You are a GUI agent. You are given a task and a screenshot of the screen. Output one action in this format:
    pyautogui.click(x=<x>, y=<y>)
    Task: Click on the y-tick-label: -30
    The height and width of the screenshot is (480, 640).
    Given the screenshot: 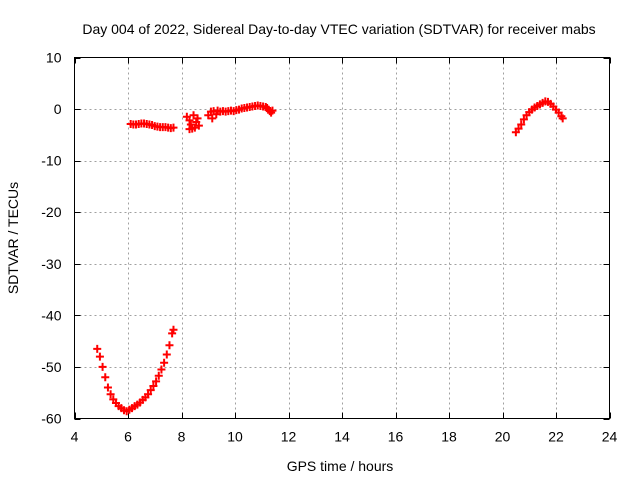 What is the action you would take?
    pyautogui.click(x=51, y=264)
    